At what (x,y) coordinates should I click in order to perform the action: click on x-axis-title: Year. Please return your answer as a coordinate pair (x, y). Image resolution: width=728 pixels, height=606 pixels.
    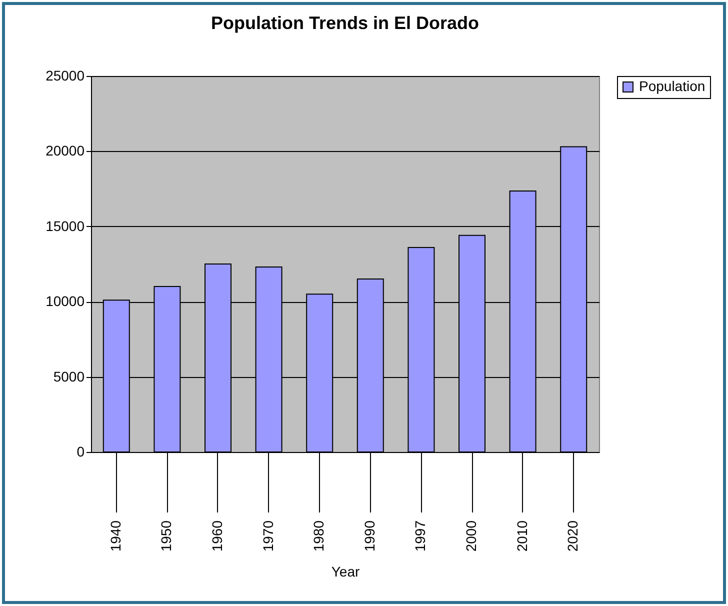
    Looking at the image, I should click on (345, 572).